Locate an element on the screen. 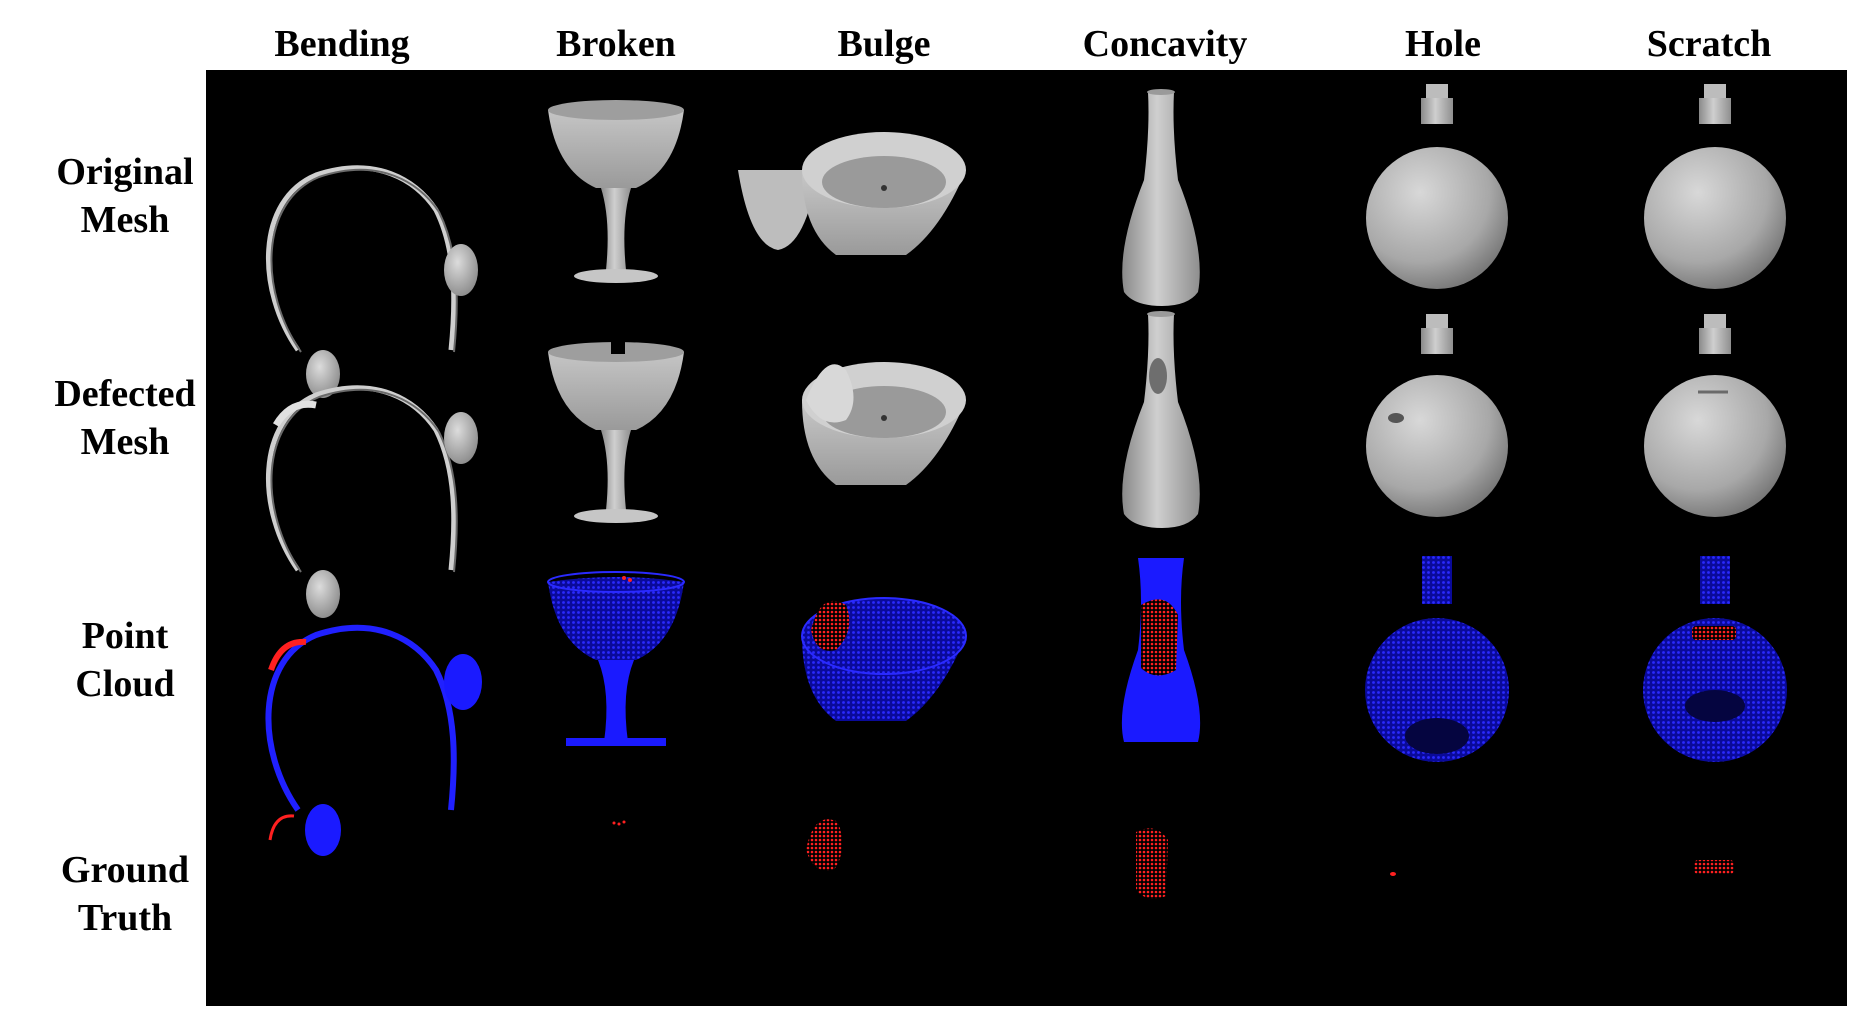 The width and height of the screenshot is (1865, 1022). groundtruth-concavity is located at coordinates (1152, 863).